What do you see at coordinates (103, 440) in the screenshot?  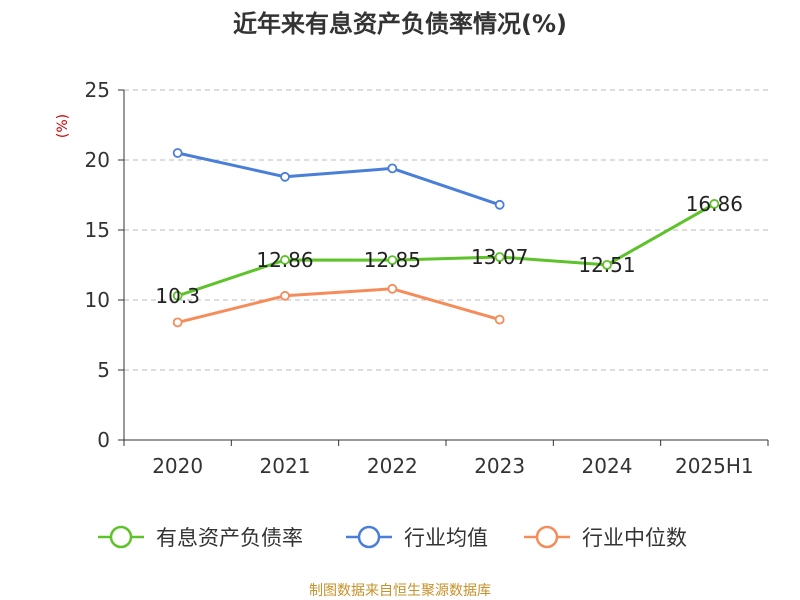 I see `y-tick-label: 0` at bounding box center [103, 440].